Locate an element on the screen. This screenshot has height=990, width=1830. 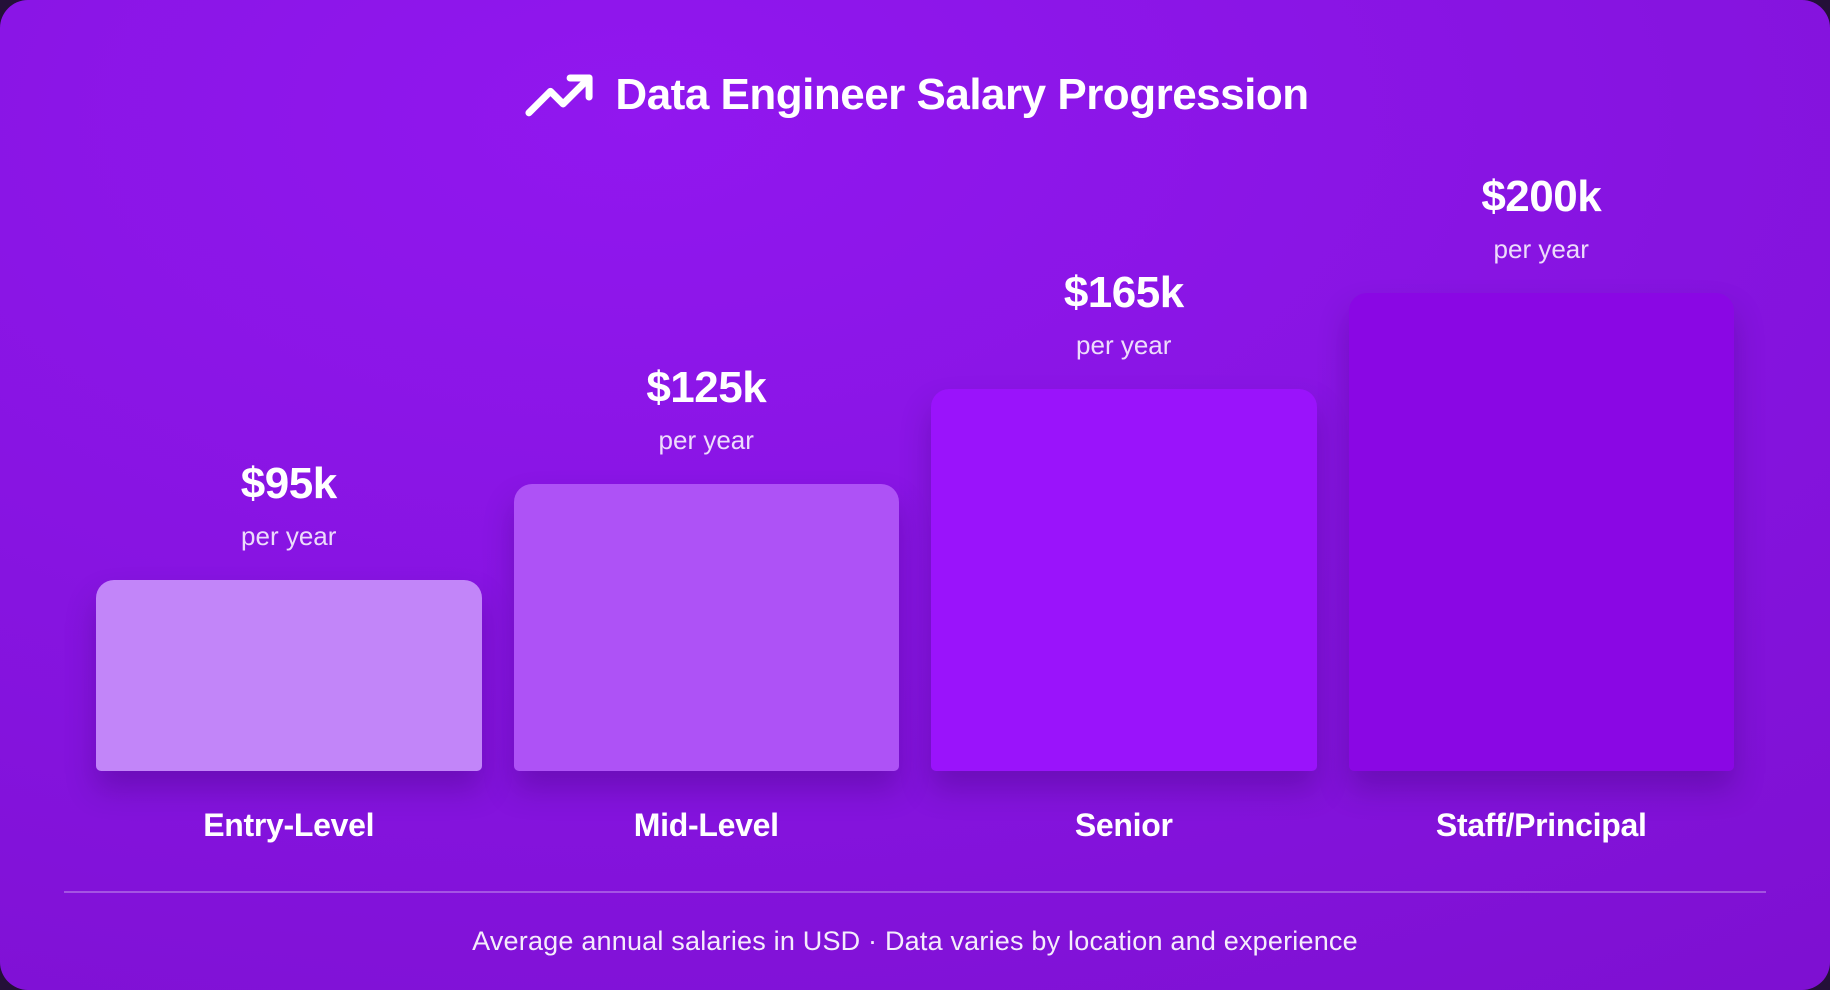
bar-value-label: $95k is located at coordinates (288, 483).